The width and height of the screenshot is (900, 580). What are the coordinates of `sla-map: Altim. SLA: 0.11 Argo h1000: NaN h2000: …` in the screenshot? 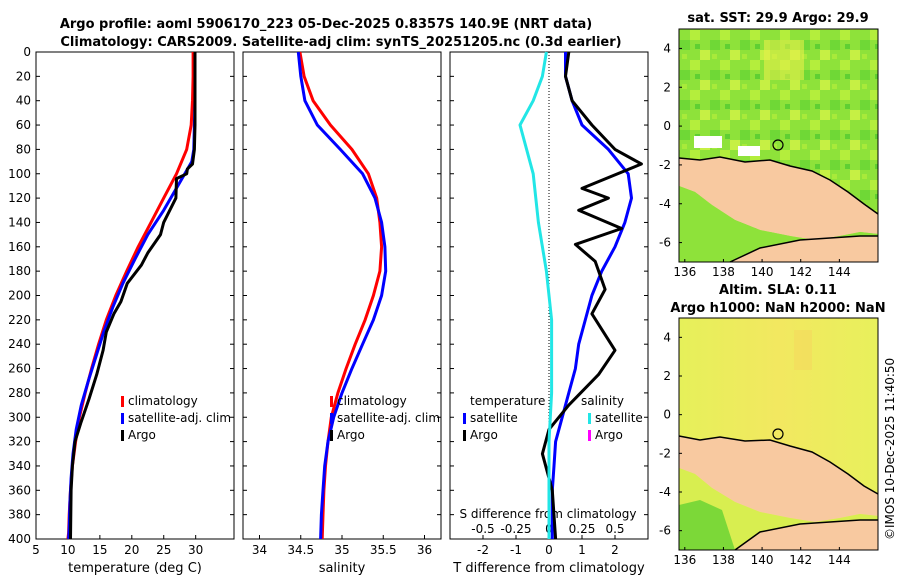 It's located at (772, 425).